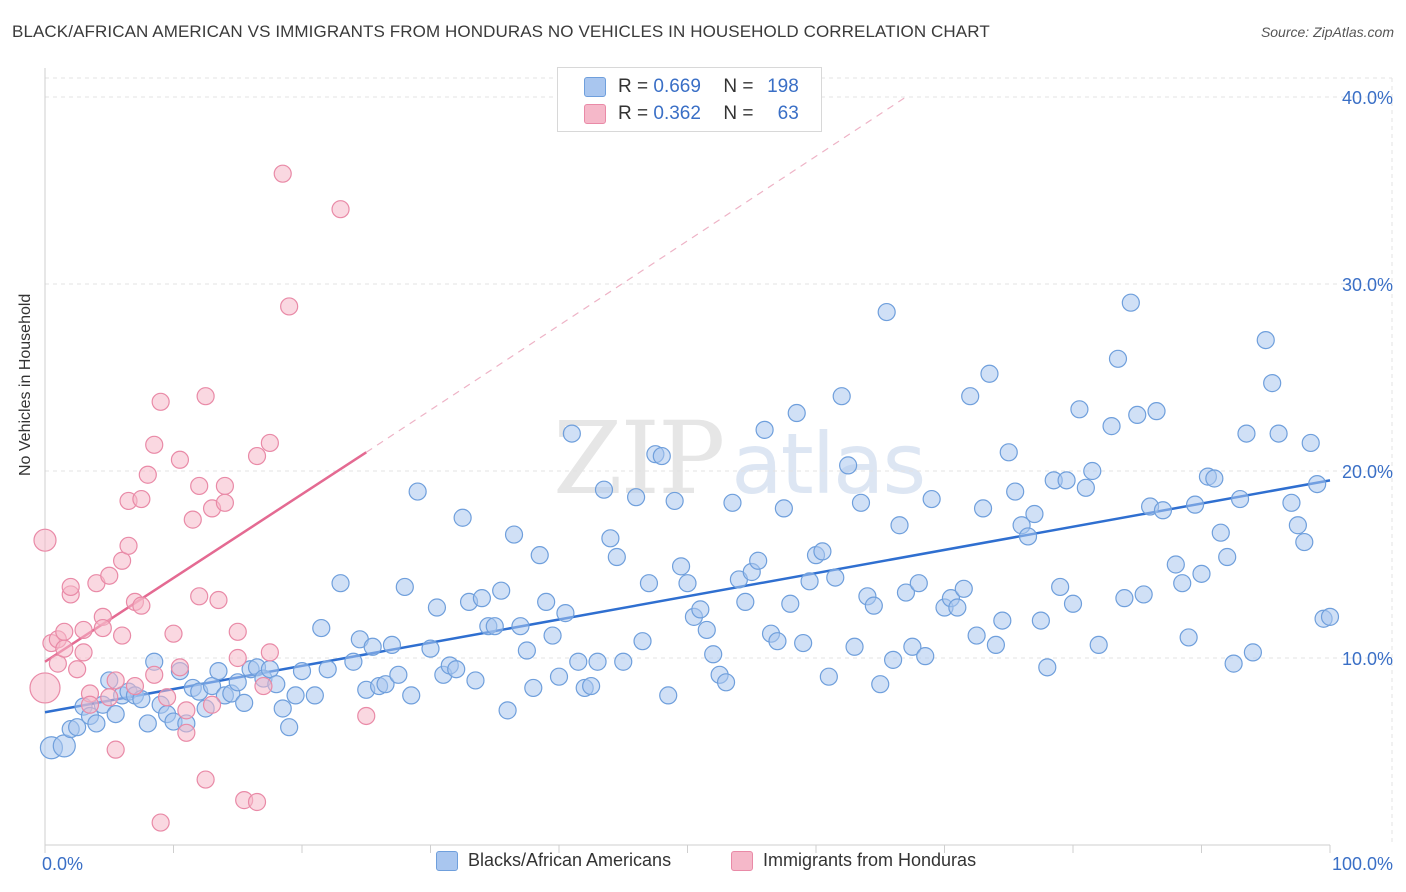  I want to click on legend-swatch-blue, so click(595, 87).